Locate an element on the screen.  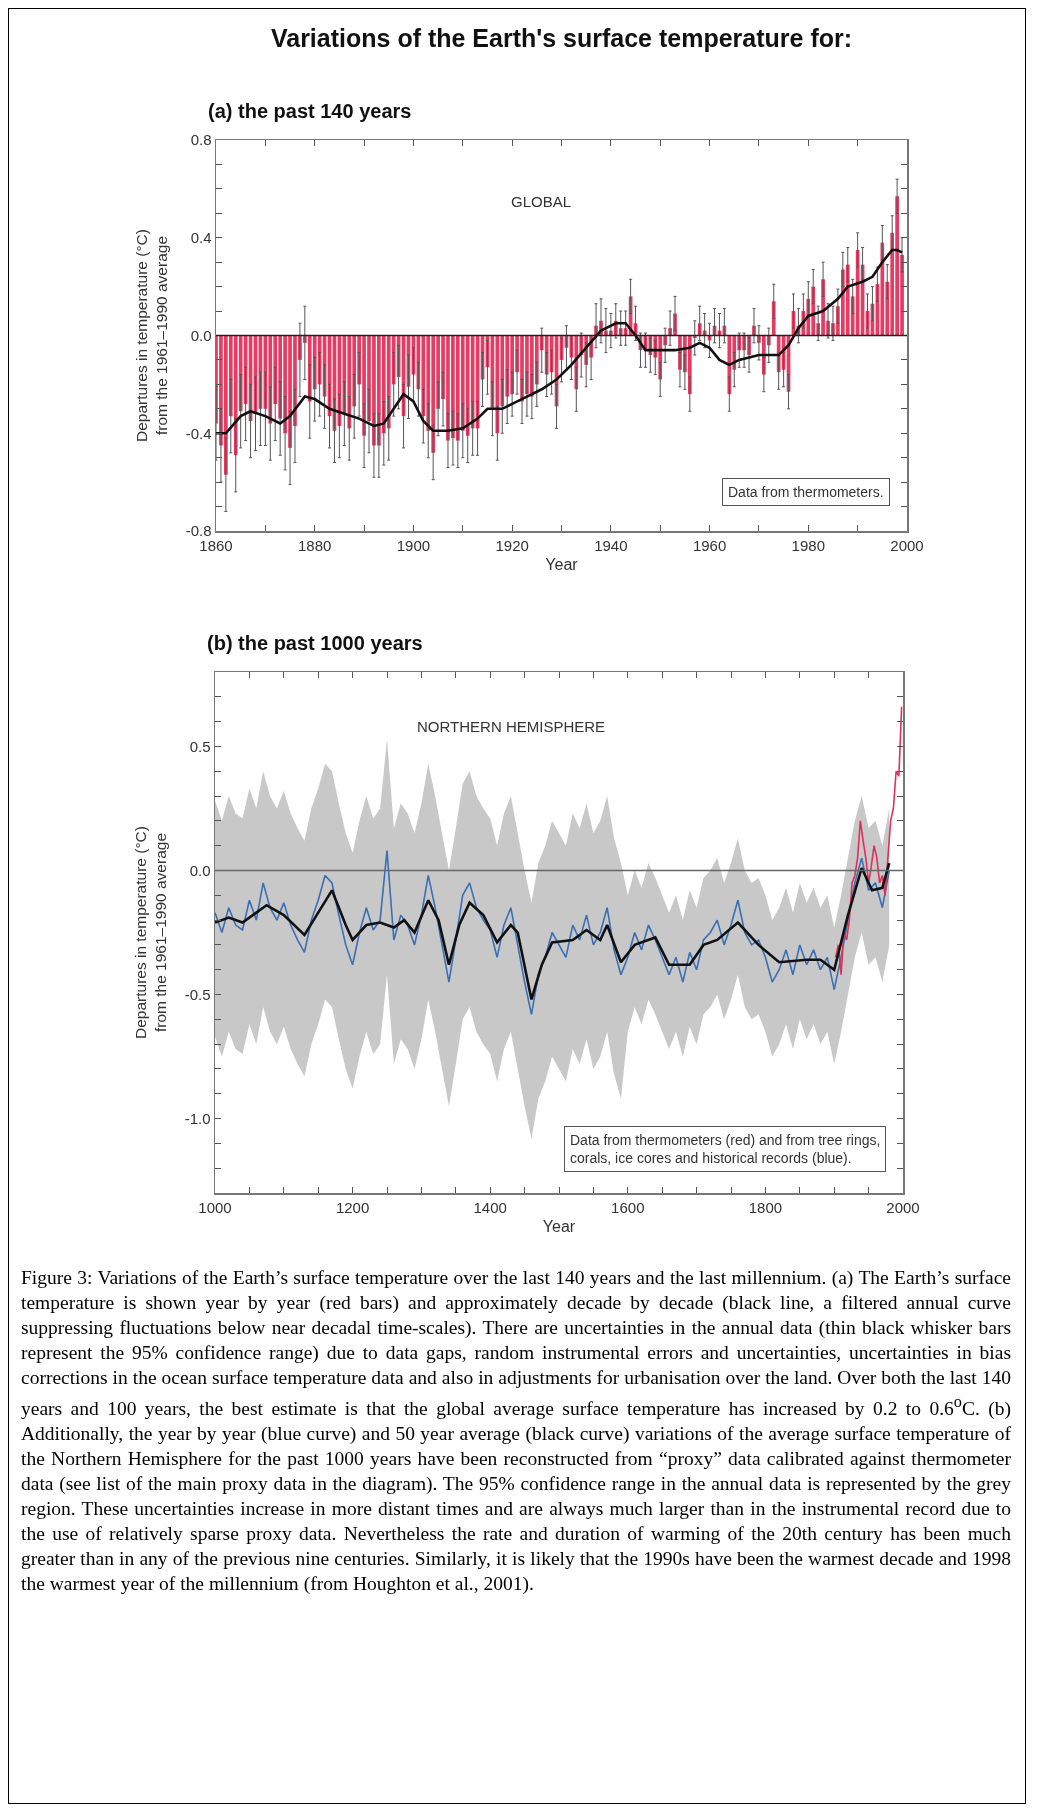
x-tick-label: 1880 is located at coordinates (315, 545).